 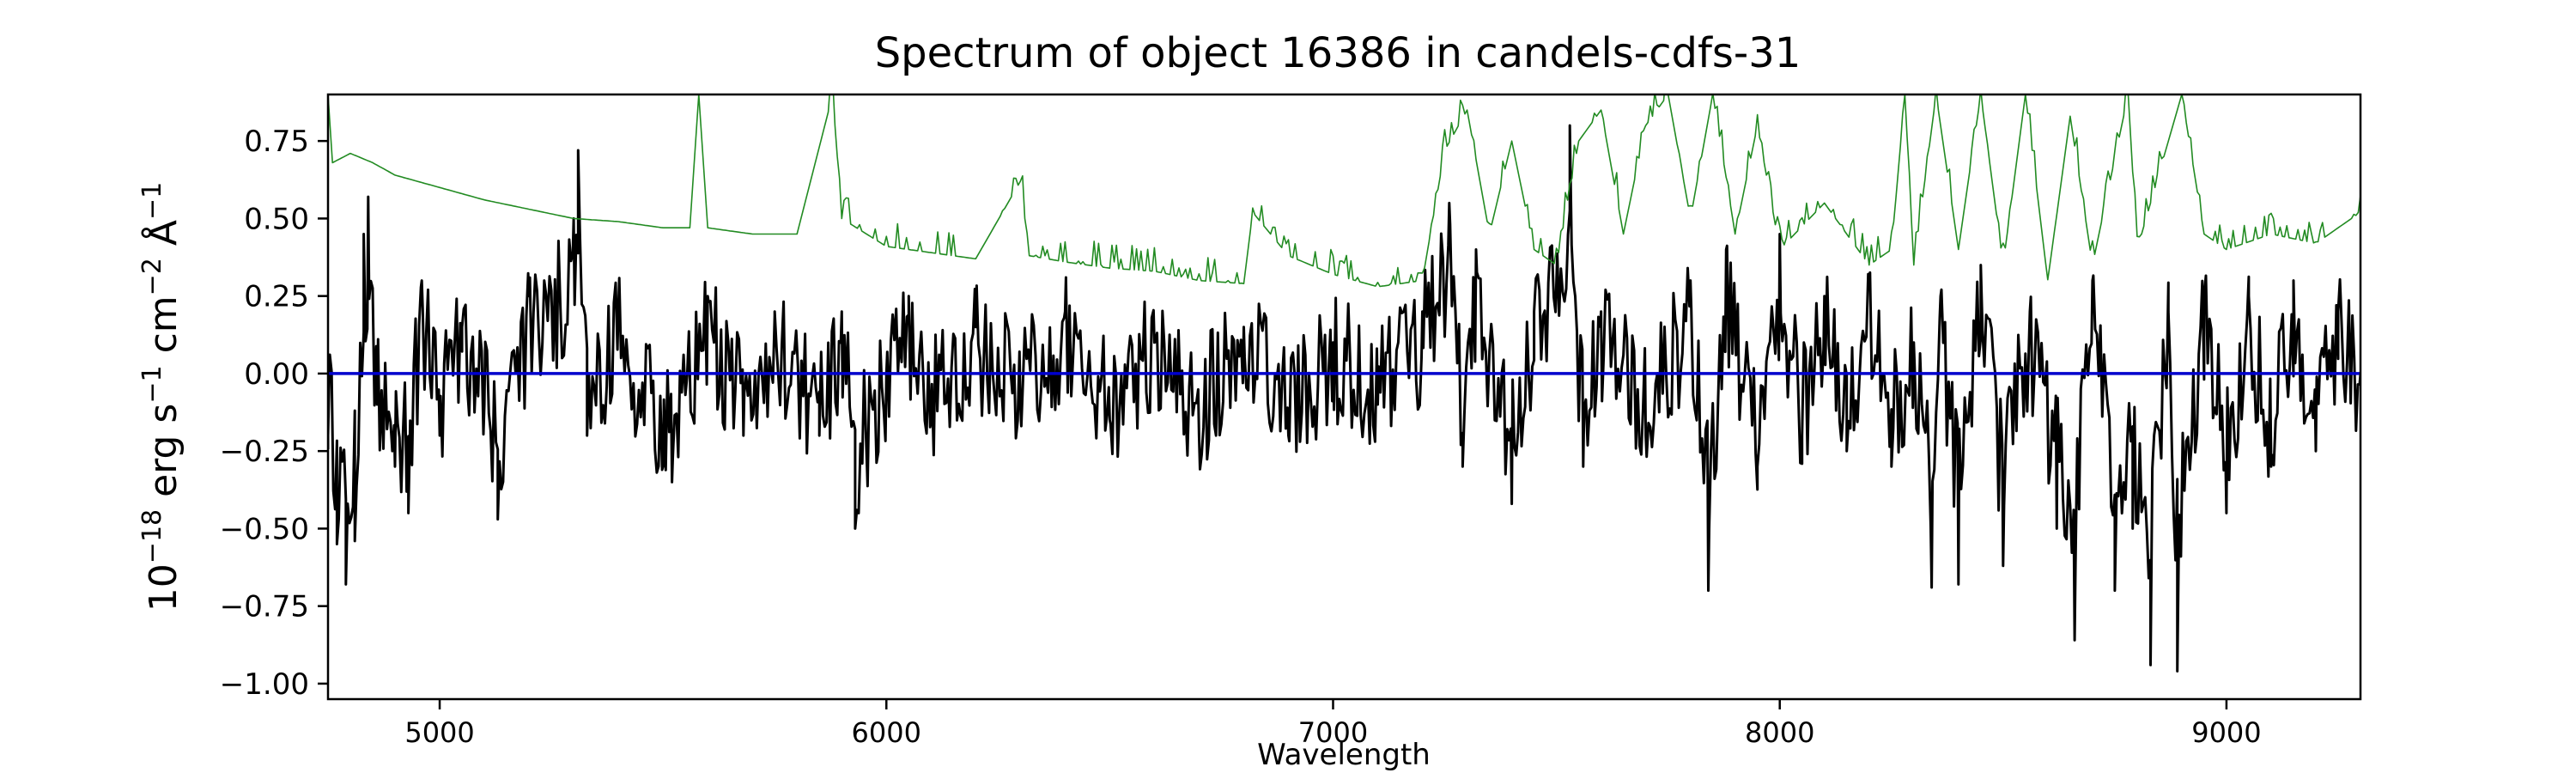 I want to click on y-axis-label-sup3: −1, so click(x=152, y=201).